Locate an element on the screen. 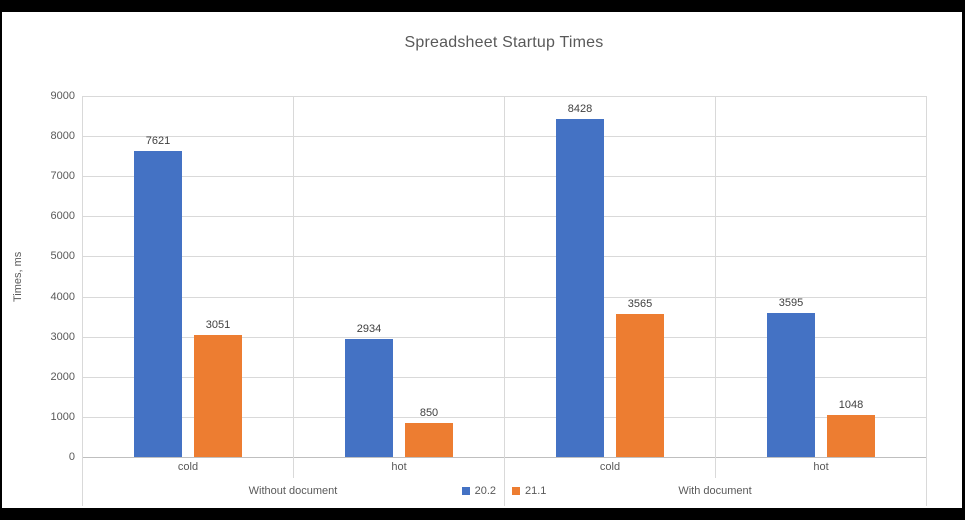  bar-value-label: 850 is located at coordinates (429, 413).